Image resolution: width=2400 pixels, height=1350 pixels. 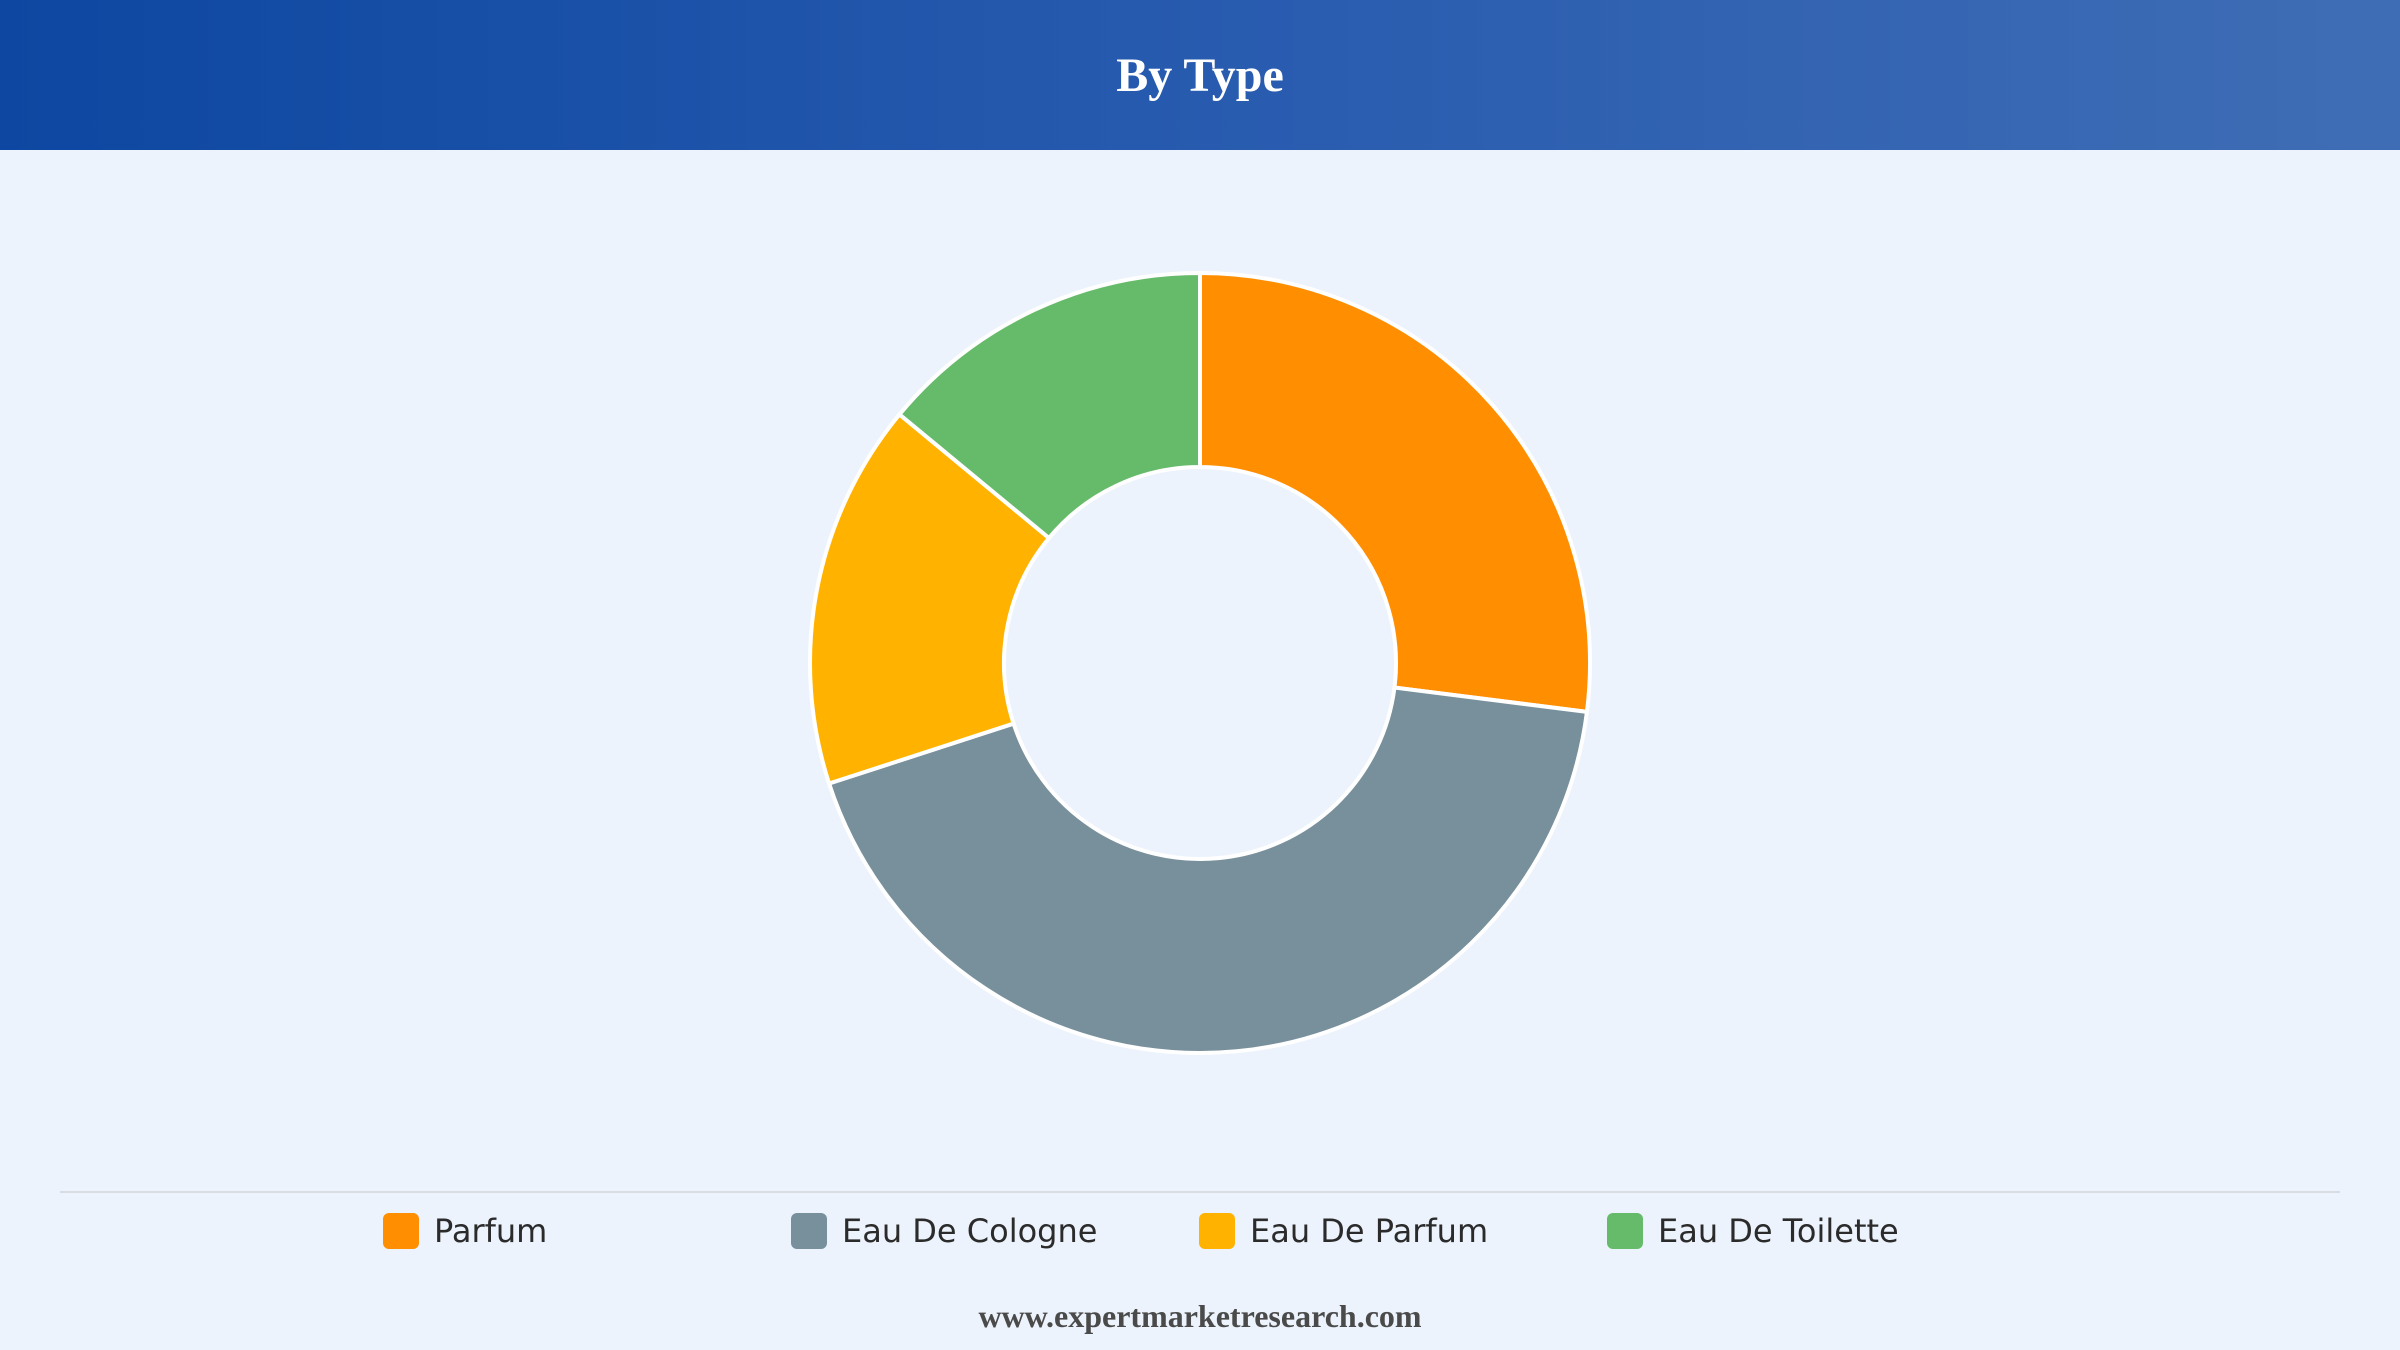 What do you see at coordinates (1395, 492) in the screenshot?
I see `slice-parfum` at bounding box center [1395, 492].